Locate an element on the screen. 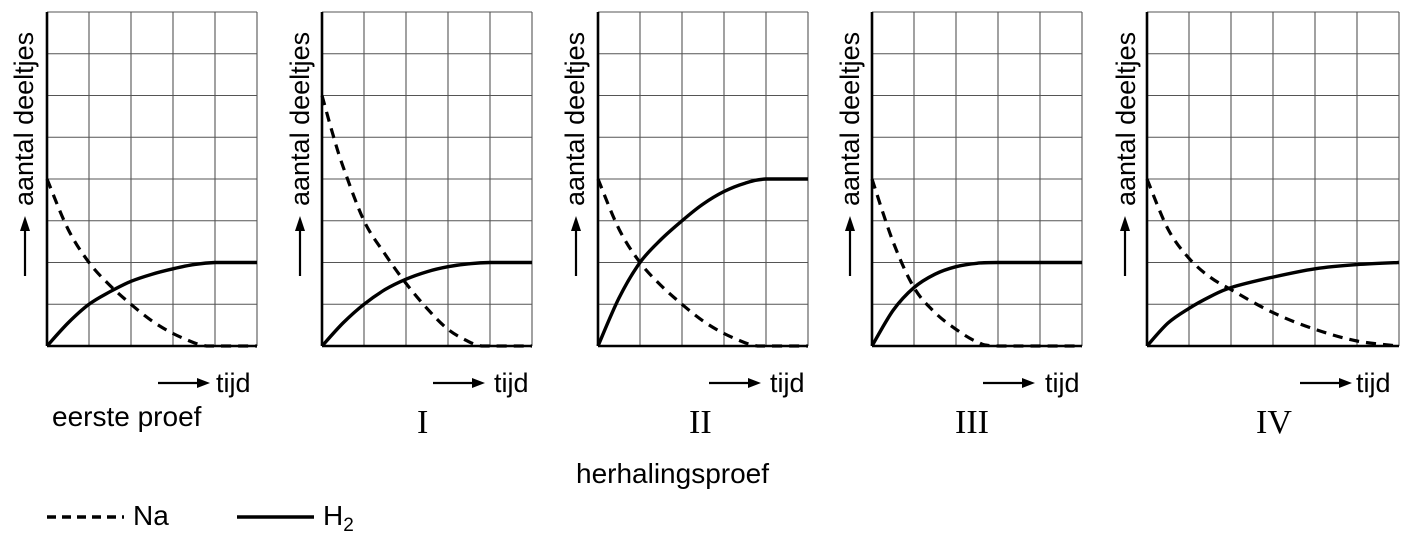  panel-caption-III: III is located at coordinates (972, 422).